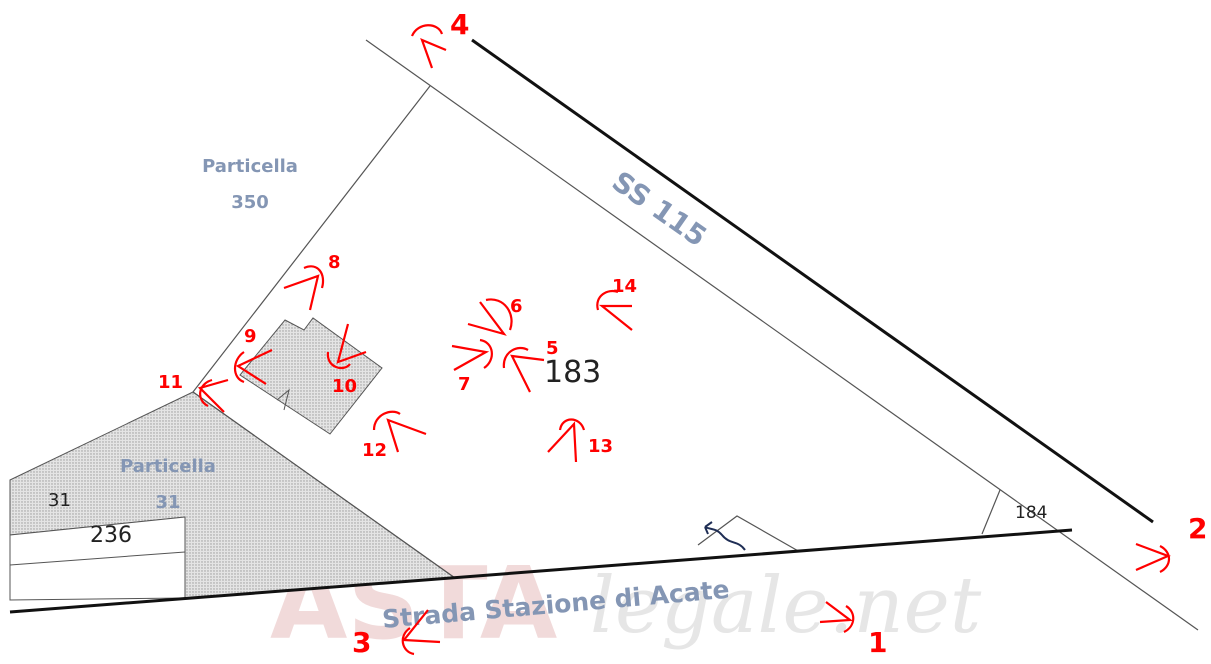 The width and height of the screenshot is (1211, 664). I want to click on watermark-brand-rest: legale.net, so click(786, 606).